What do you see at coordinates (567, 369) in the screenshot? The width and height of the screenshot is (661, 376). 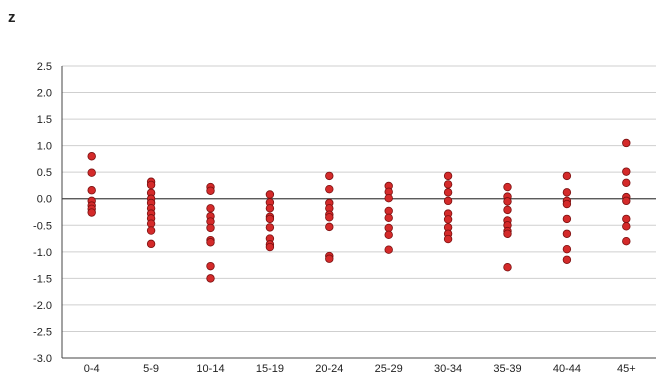 I see `x-tick-label: 40-44` at bounding box center [567, 369].